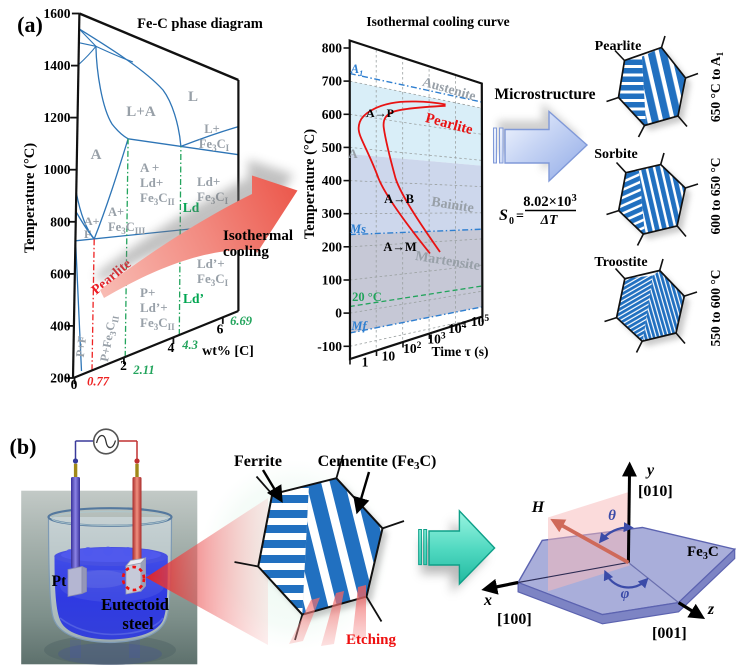 Image resolution: width=742 pixels, height=668 pixels. I want to click on svg-text: 4, so click(171, 347).